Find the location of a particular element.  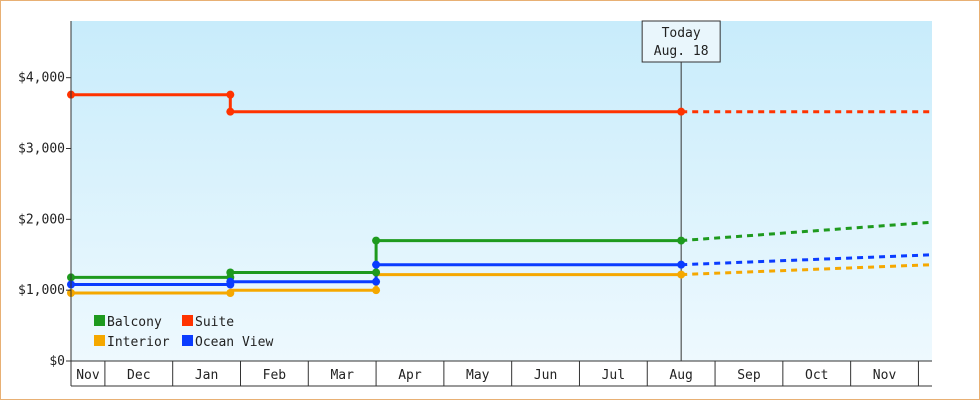

y-tick-label: $4,000 is located at coordinates (41, 78).